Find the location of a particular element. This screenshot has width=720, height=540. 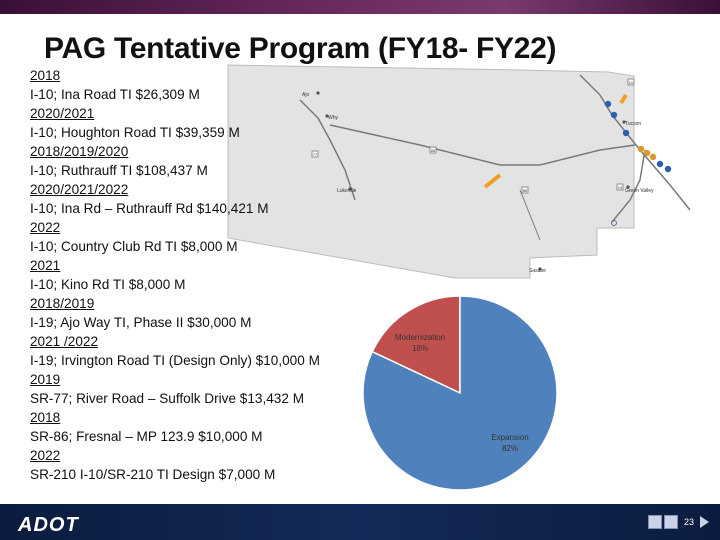

page-number: 23 is located at coordinates (689, 522).